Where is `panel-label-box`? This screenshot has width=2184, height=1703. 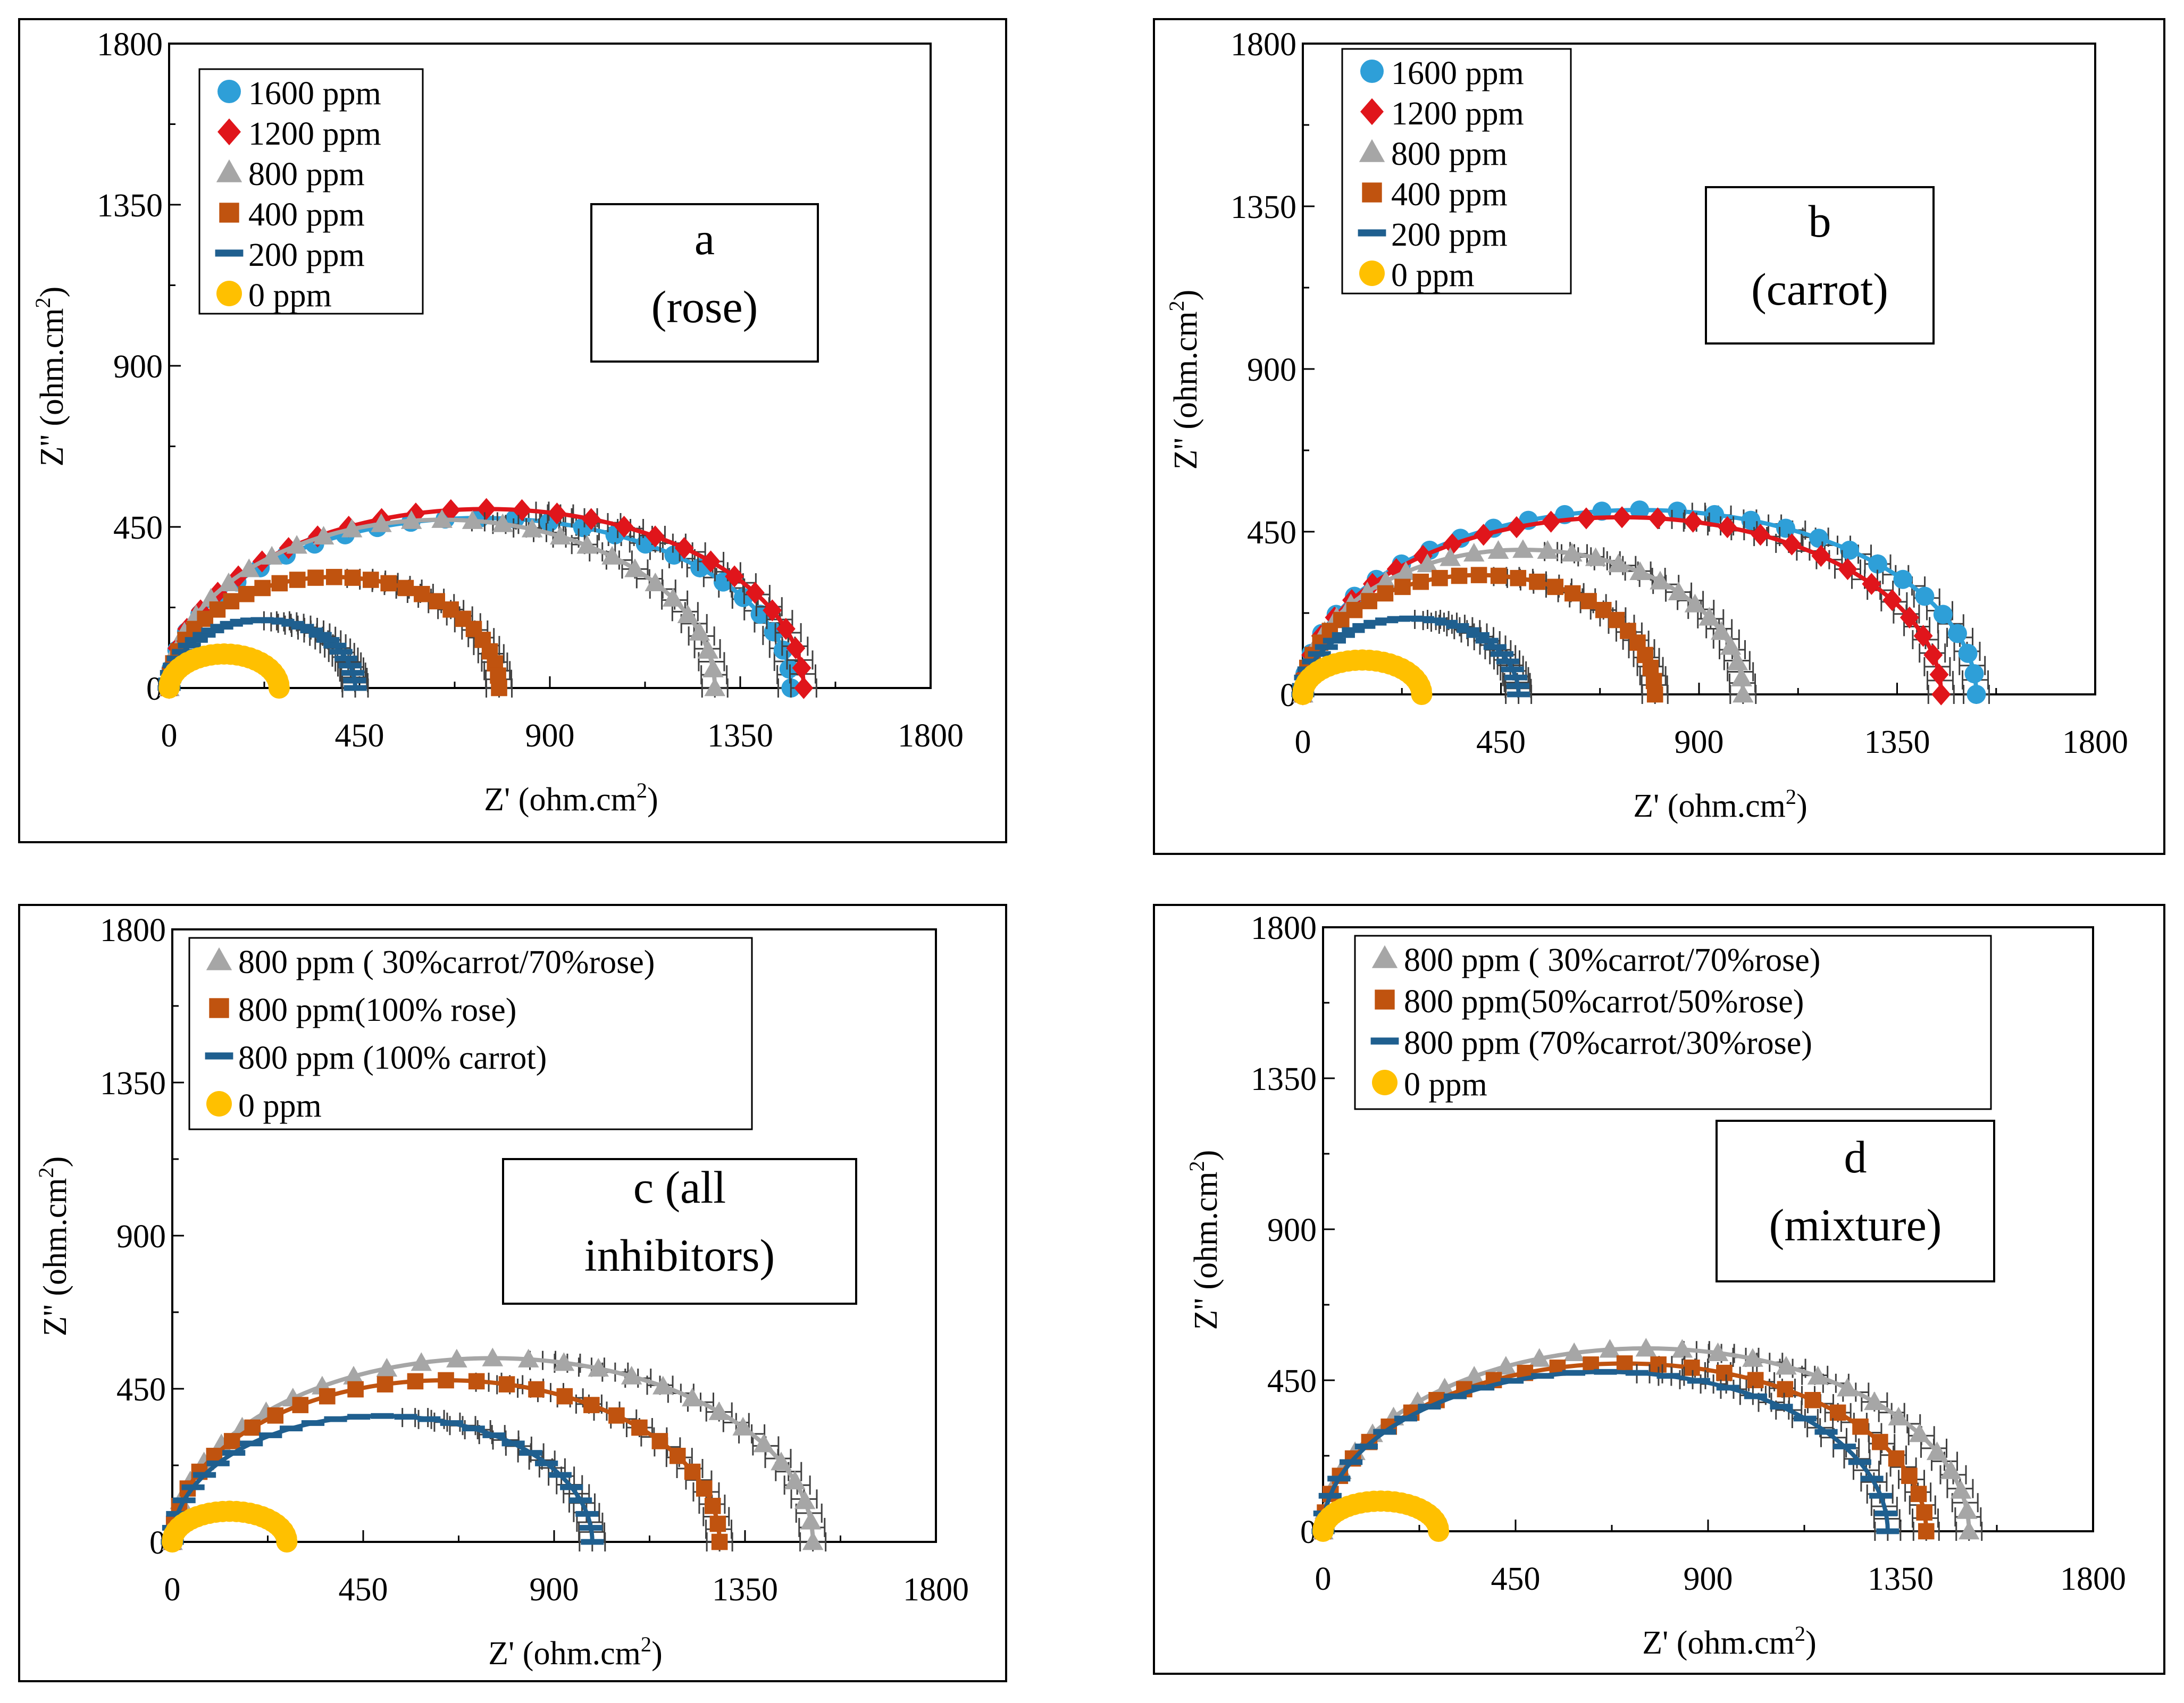 panel-label-box is located at coordinates (1820, 265).